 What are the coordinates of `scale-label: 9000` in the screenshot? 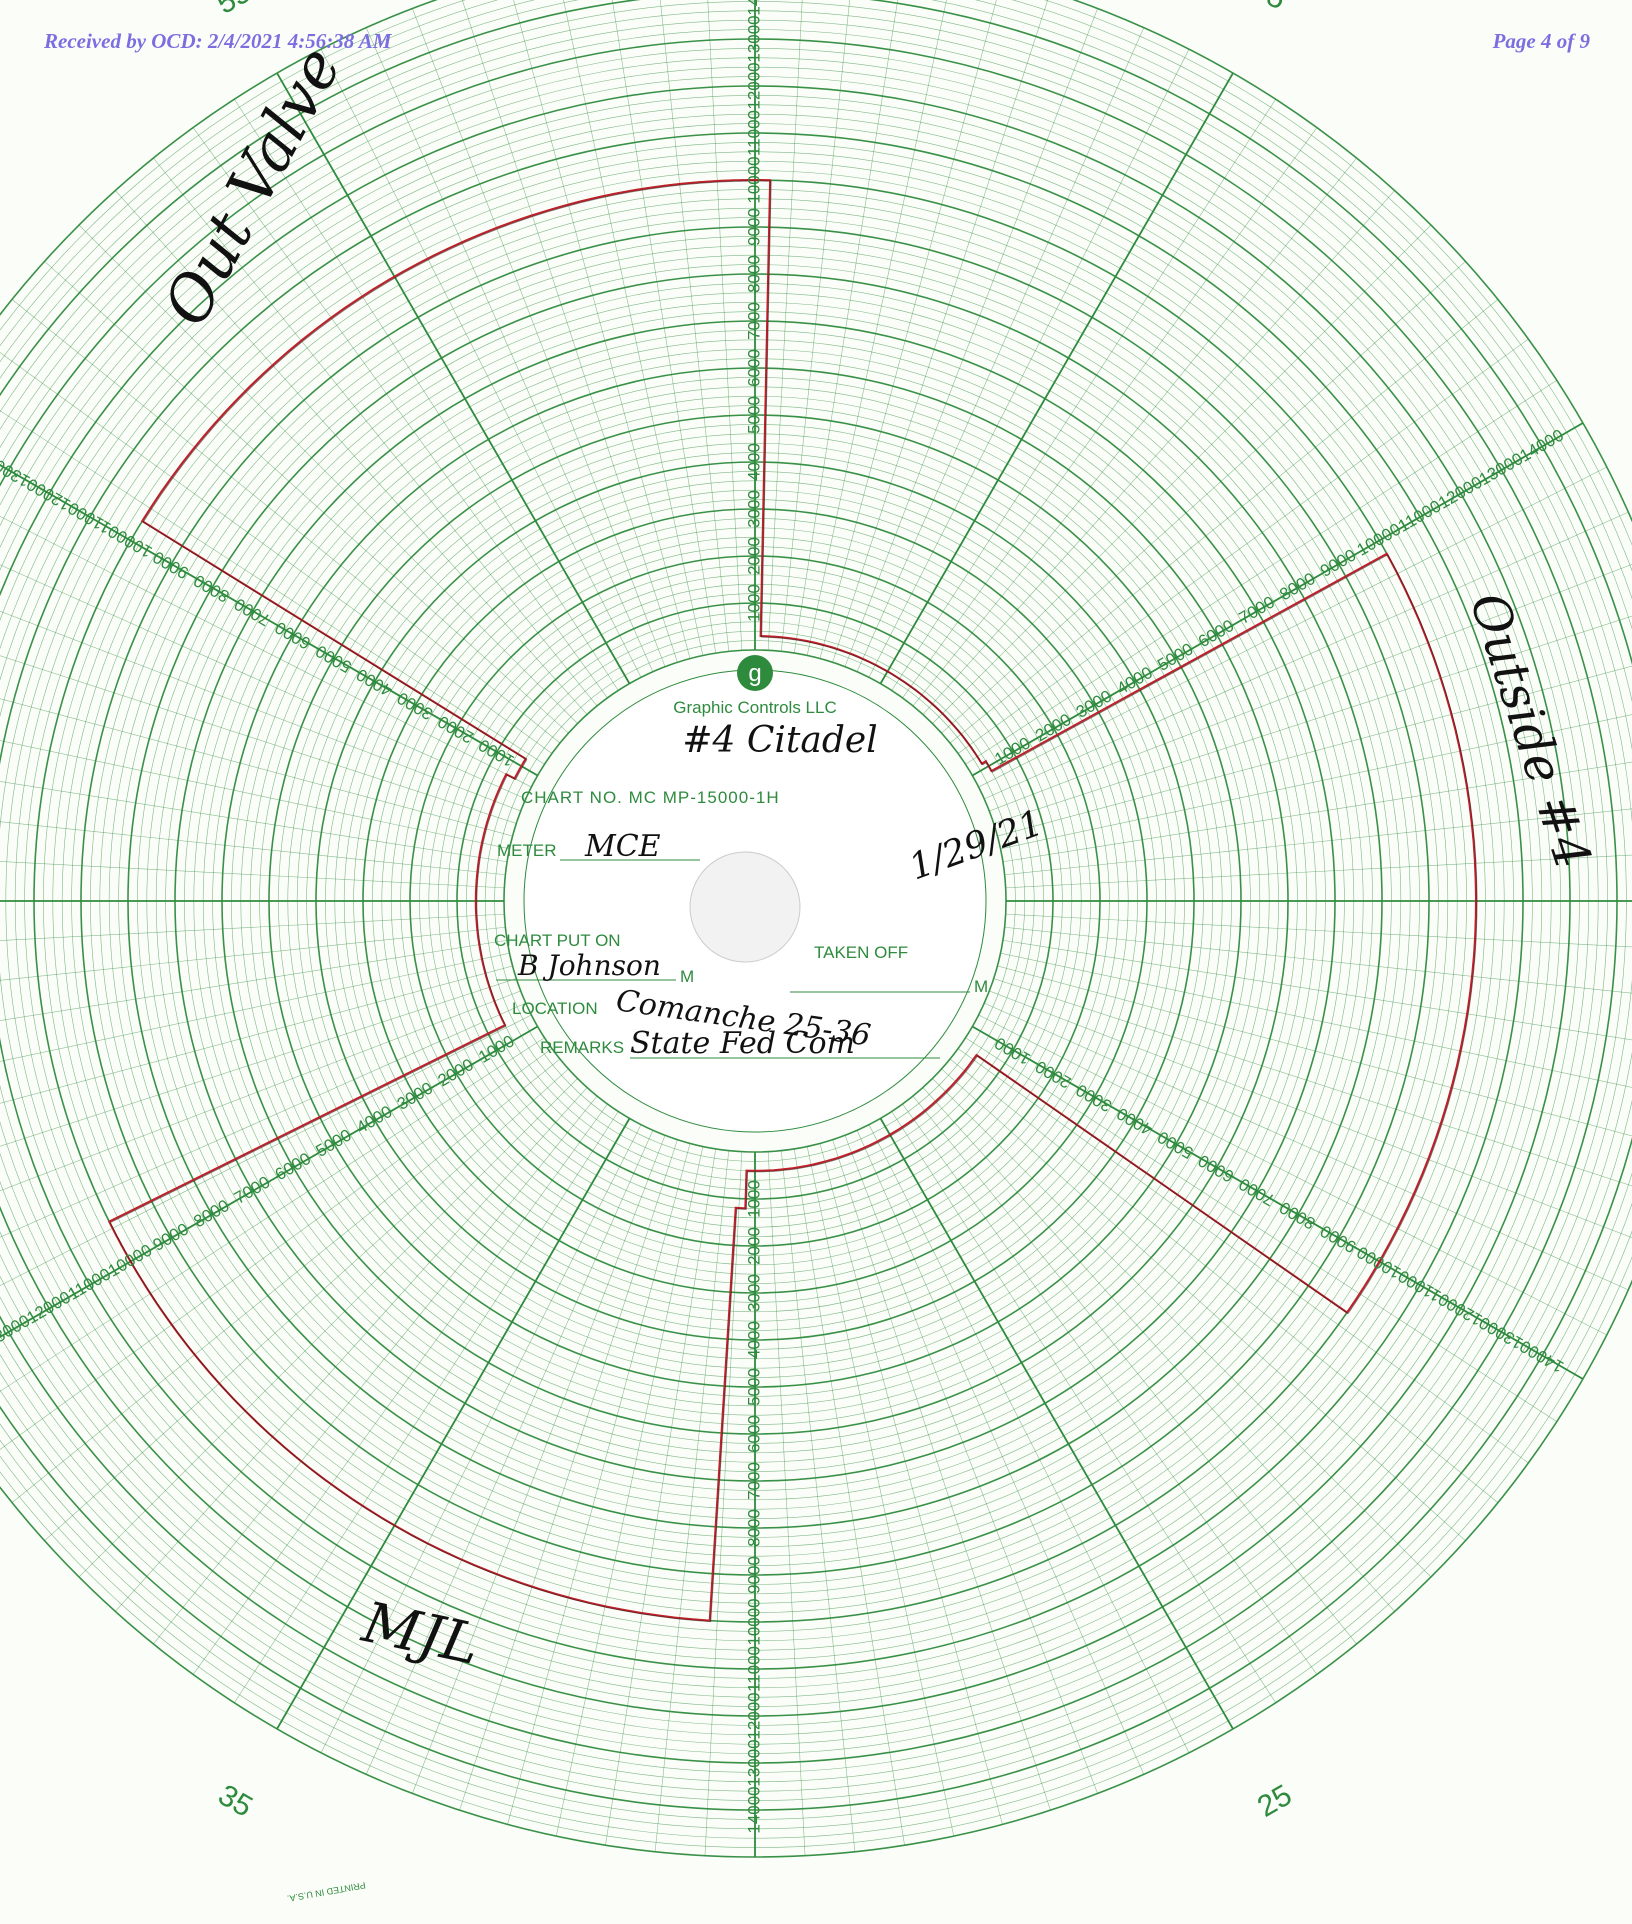 It's located at (753, 227).